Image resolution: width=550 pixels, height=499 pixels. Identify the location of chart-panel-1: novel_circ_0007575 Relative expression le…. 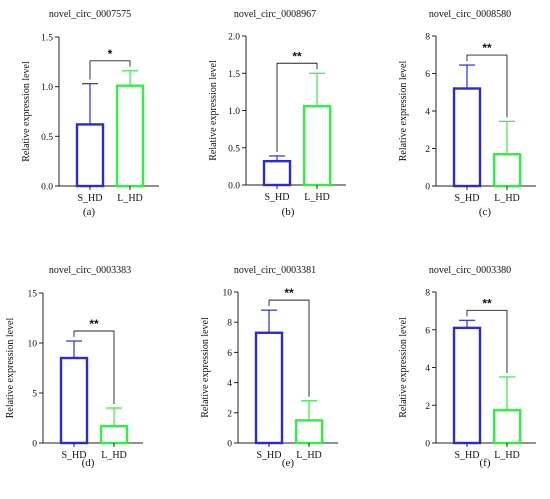
(90, 113).